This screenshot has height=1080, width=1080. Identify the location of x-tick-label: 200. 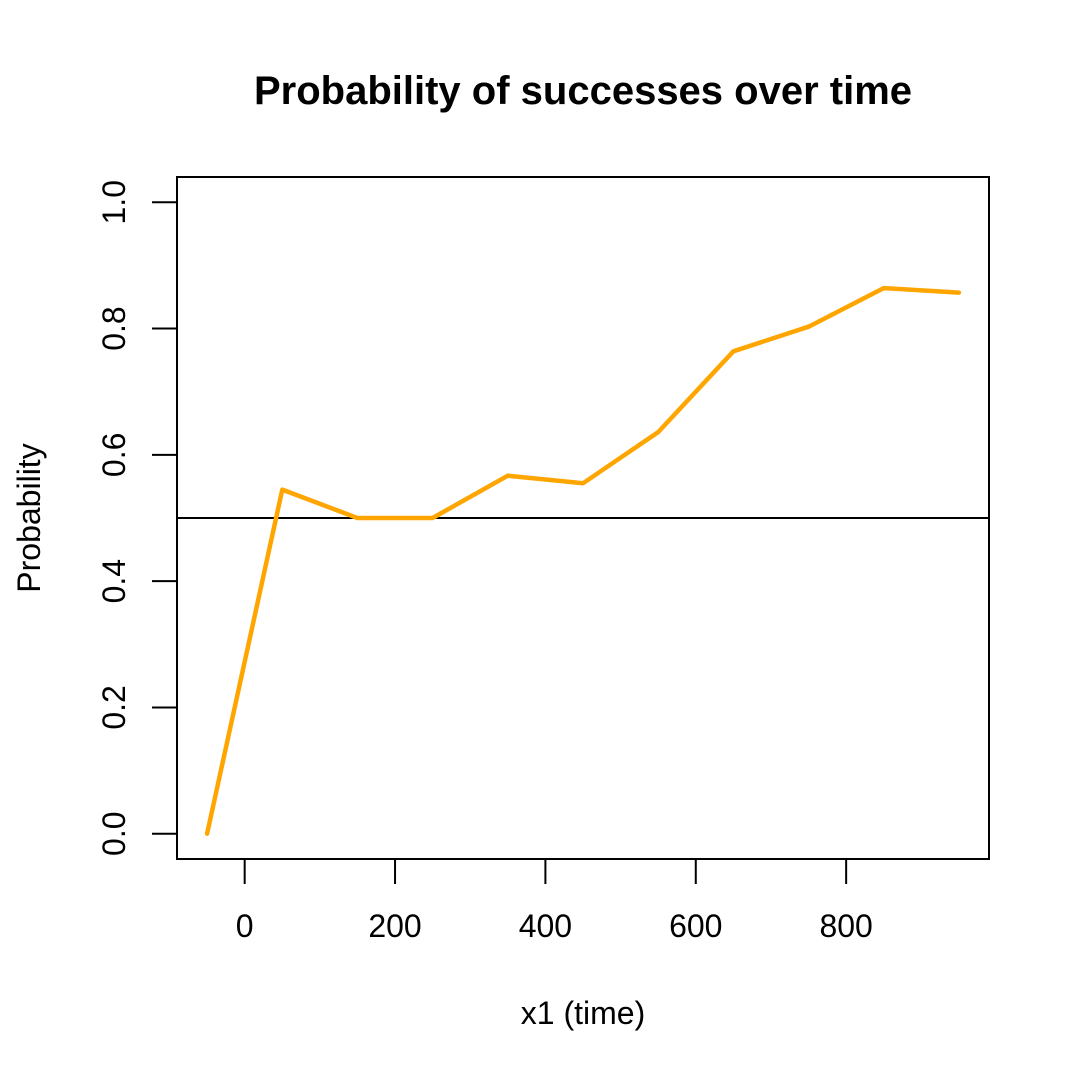
(394, 926).